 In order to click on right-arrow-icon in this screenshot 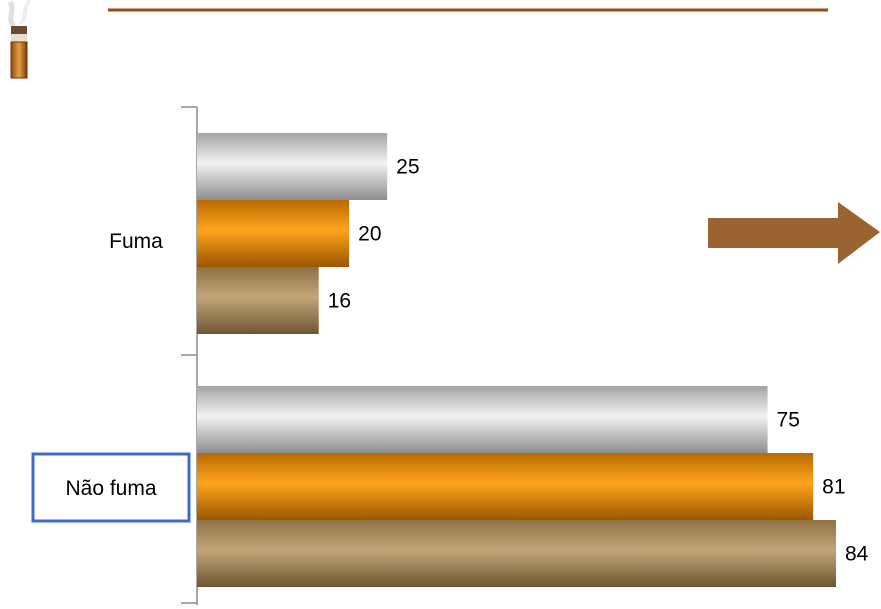, I will do `click(794, 233)`.